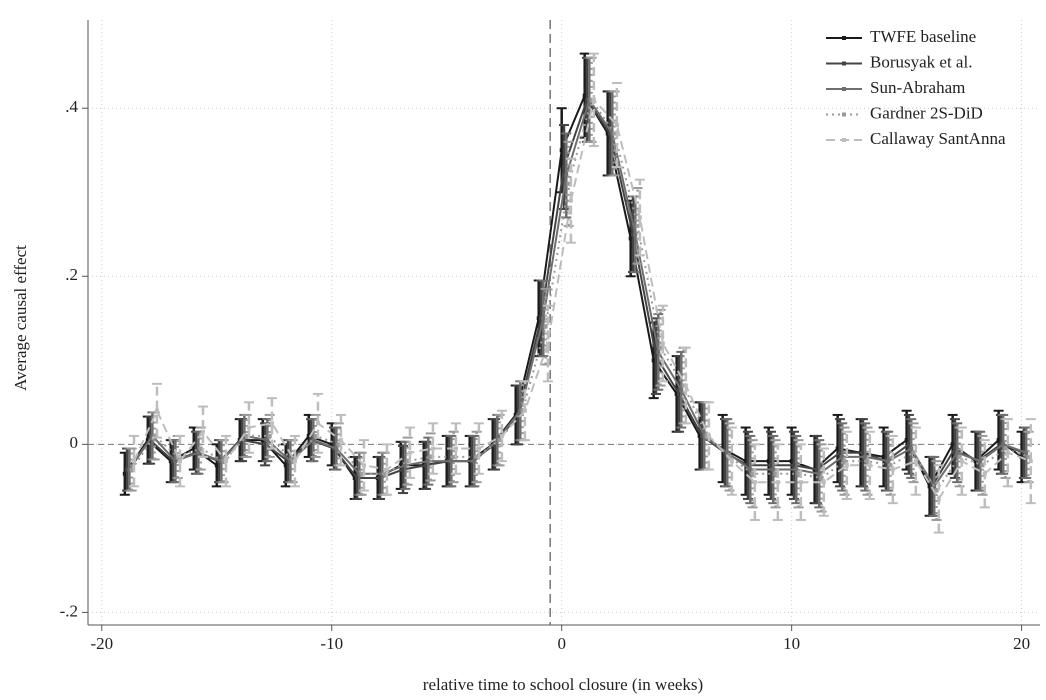  I want to click on legend-label: Borusyak et al., so click(921, 61).